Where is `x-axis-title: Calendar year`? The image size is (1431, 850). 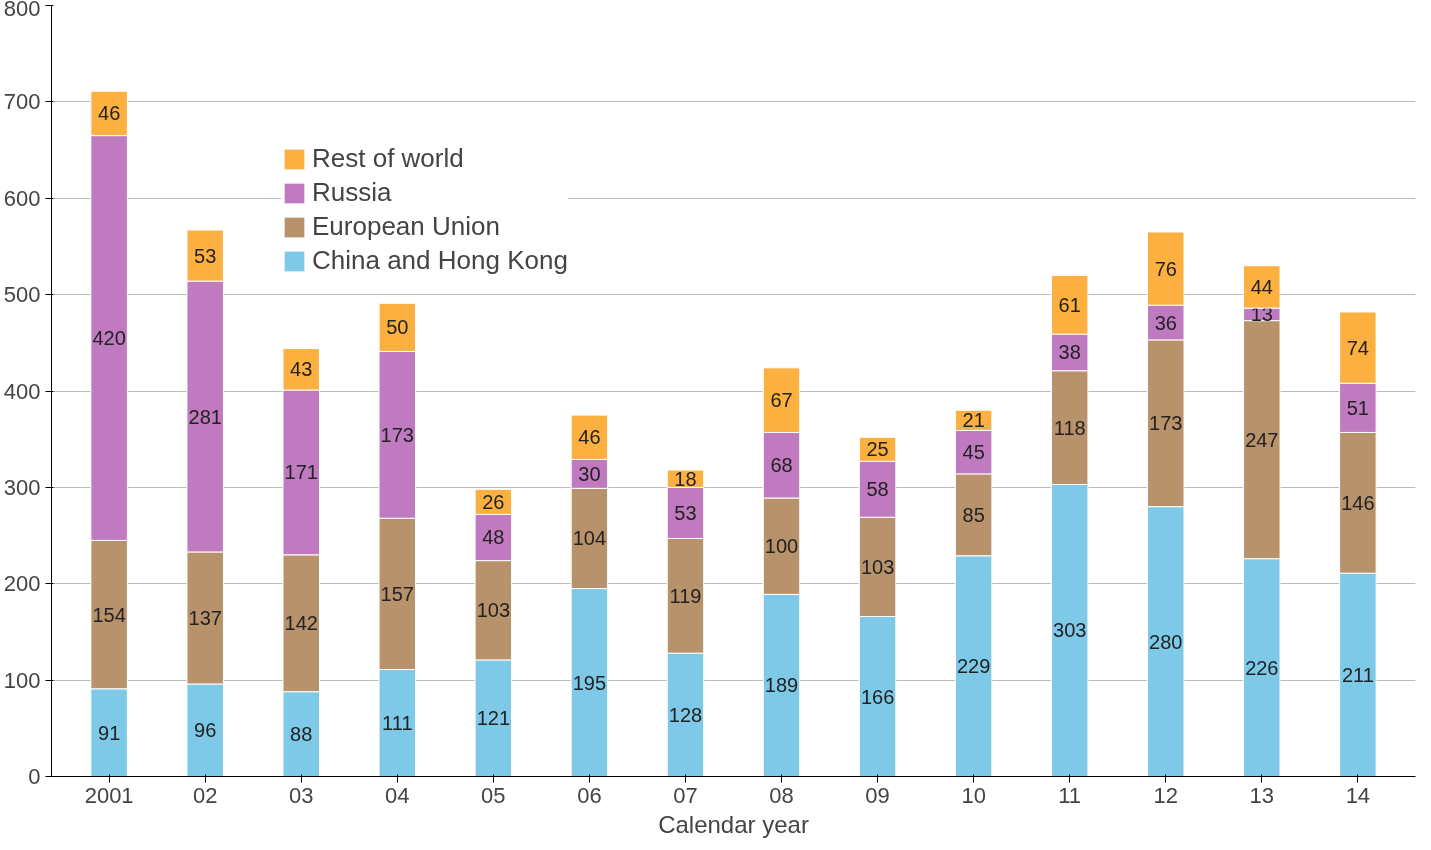
x-axis-title: Calendar year is located at coordinates (733, 824).